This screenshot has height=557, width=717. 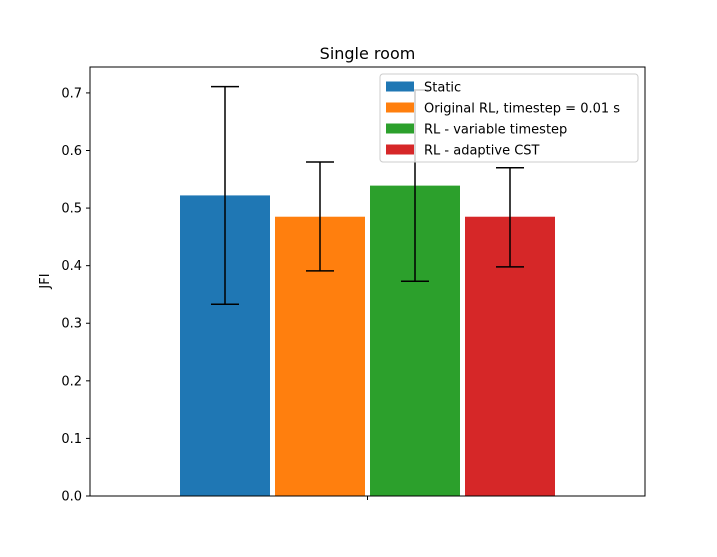 What do you see at coordinates (71, 209) in the screenshot?
I see `y-tick-label: 0.5` at bounding box center [71, 209].